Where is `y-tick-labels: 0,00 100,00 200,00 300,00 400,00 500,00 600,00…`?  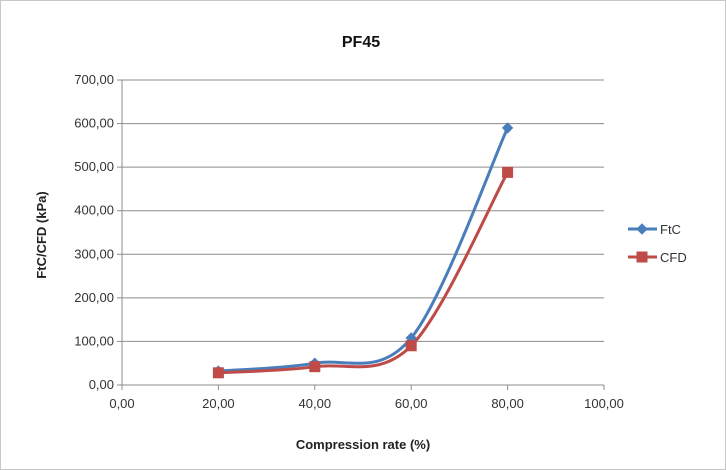
y-tick-labels: 0,00 100,00 200,00 300,00 400,00 500,00 600,00… is located at coordinates (94, 232).